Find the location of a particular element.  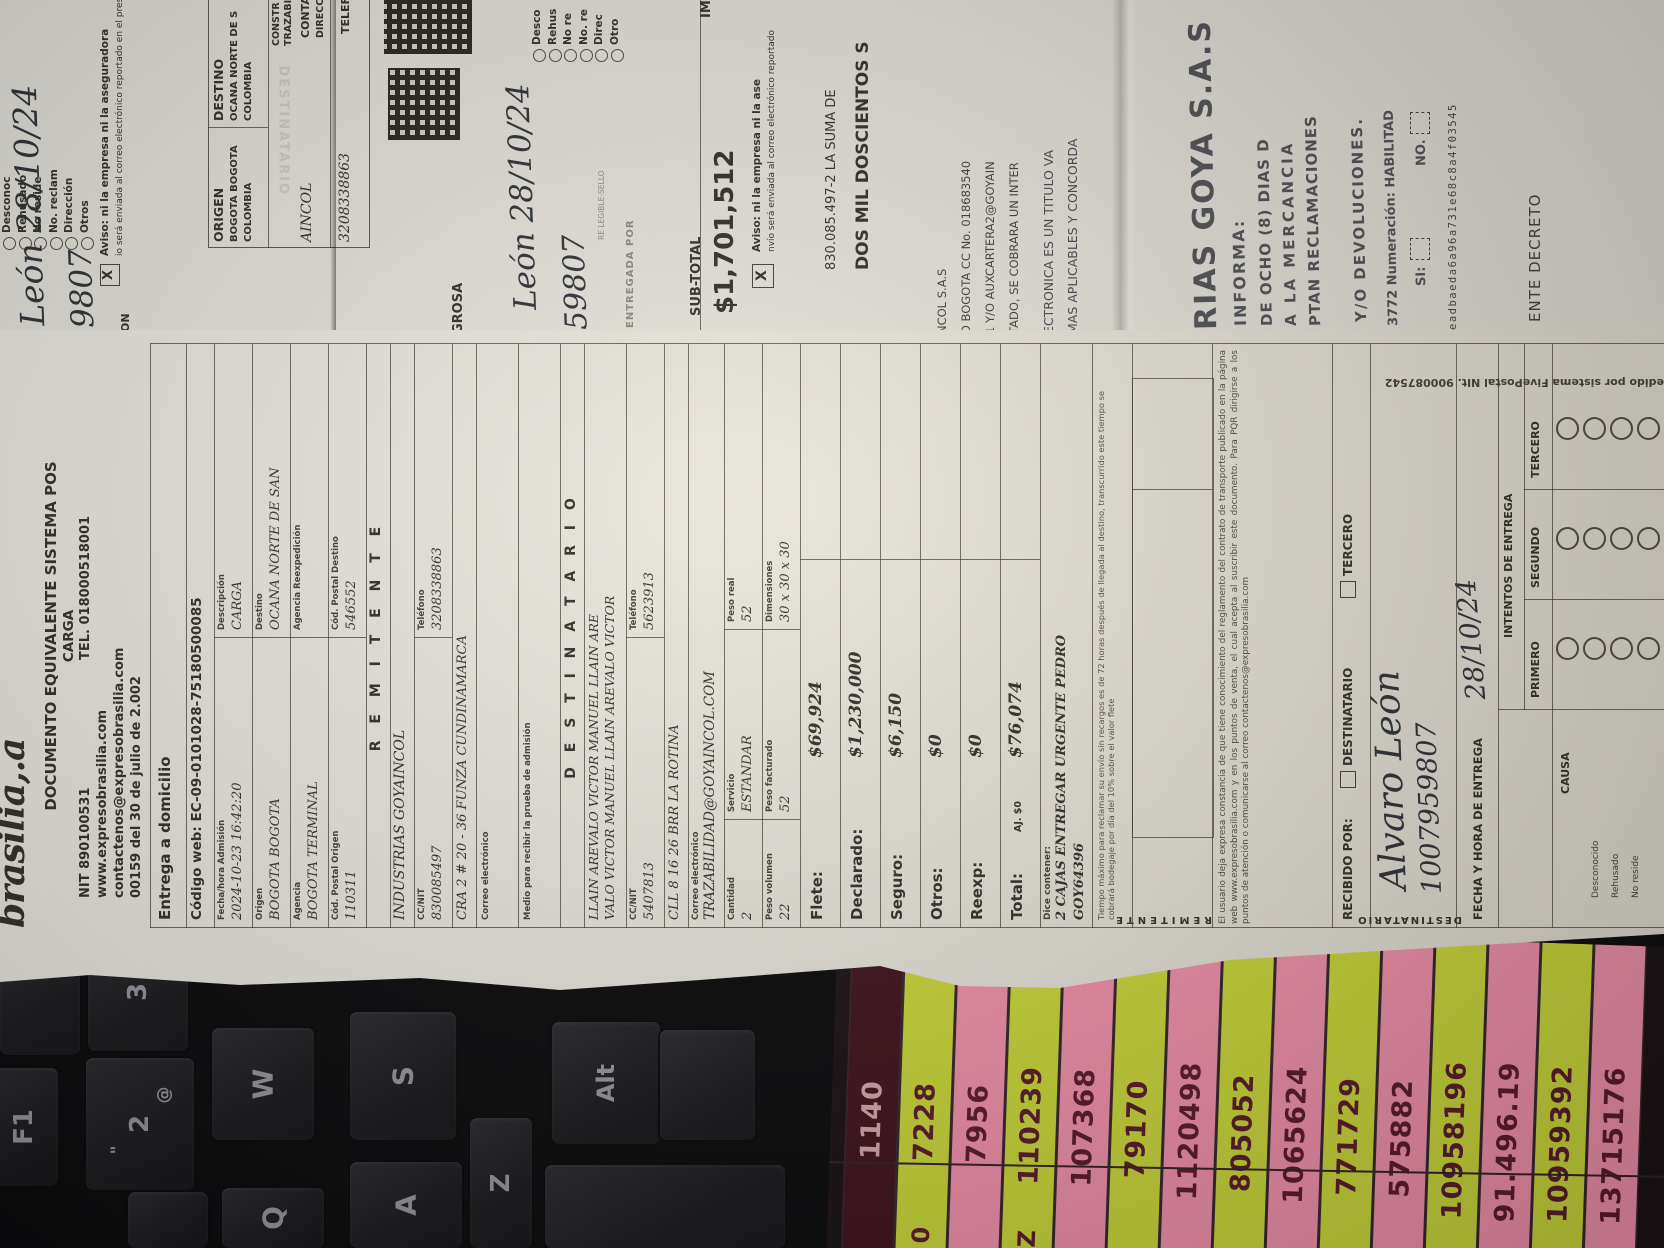

key-label: W is located at coordinates (263, 1084).